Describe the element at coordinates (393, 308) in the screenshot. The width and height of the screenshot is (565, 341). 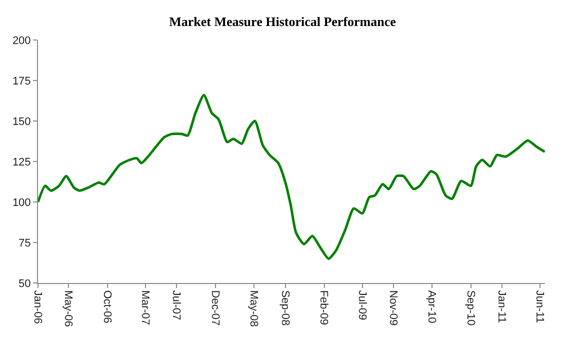
I see `x-tick-label: Nov-09` at that location.